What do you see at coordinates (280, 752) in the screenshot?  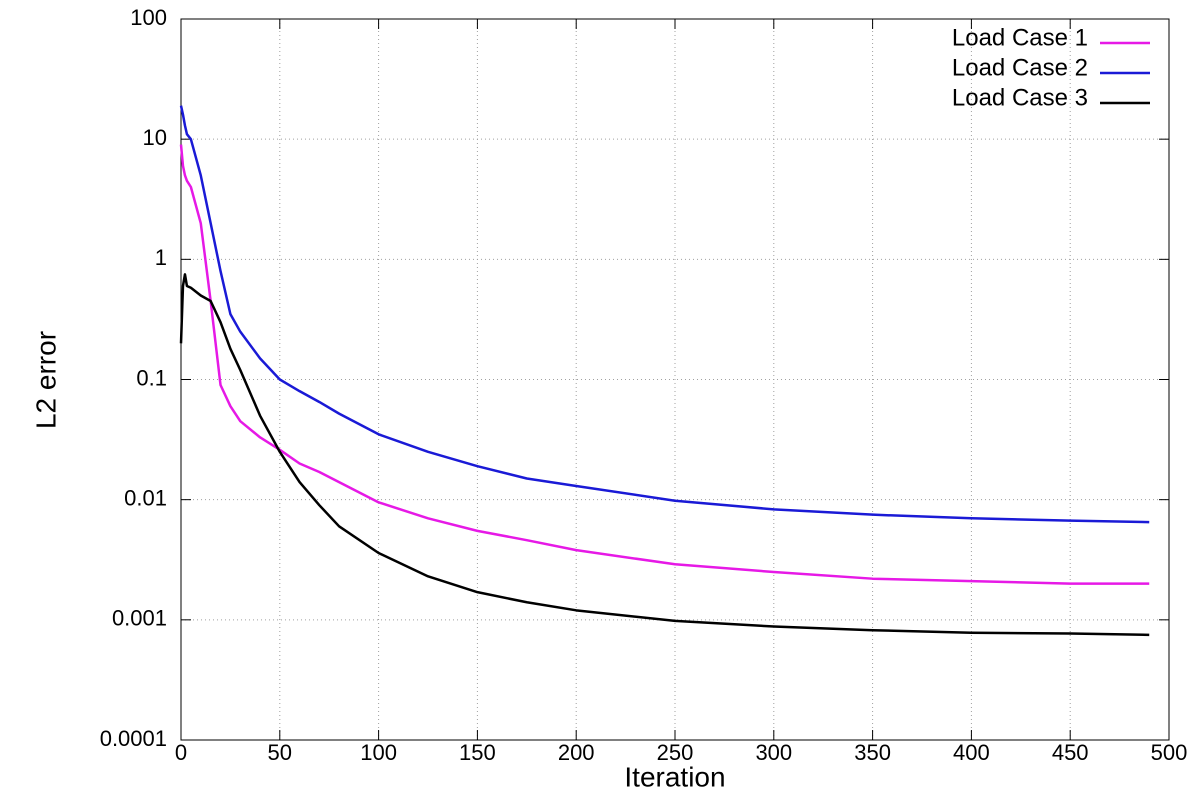 I see `x-tick-label: 50` at bounding box center [280, 752].